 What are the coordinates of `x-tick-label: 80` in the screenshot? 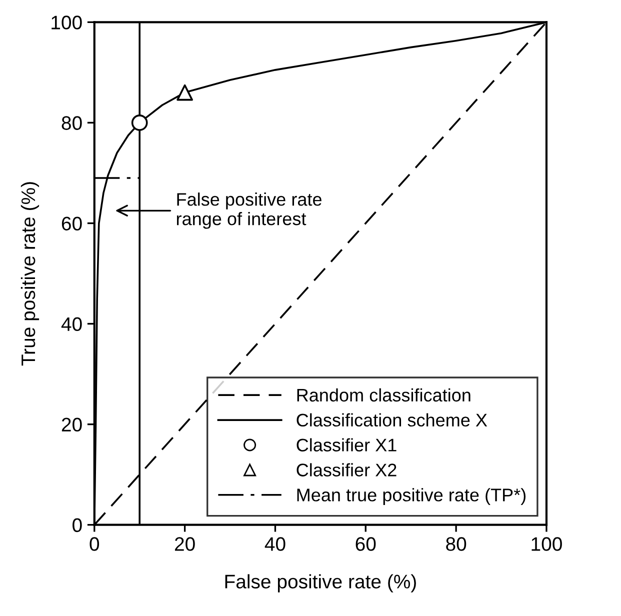 It's located at (456, 544).